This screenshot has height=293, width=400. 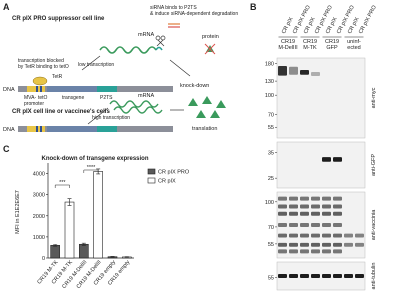 I want to click on mw-label: 100, so click(x=269, y=96).